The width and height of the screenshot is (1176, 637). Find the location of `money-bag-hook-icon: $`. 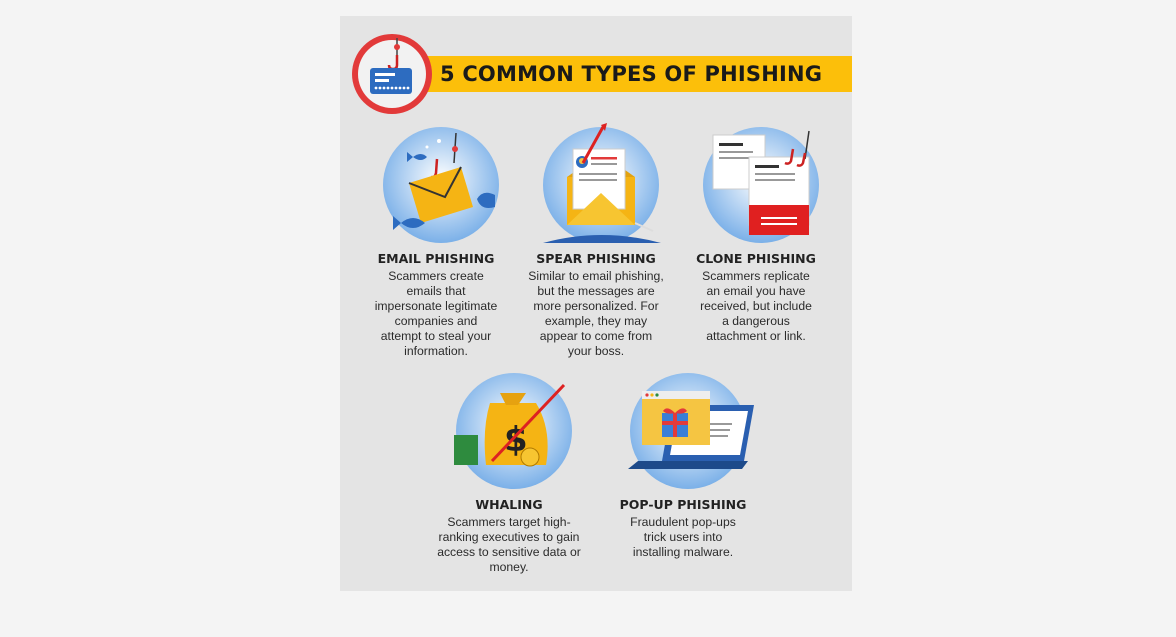

money-bag-hook-icon: $ is located at coordinates (513, 431).